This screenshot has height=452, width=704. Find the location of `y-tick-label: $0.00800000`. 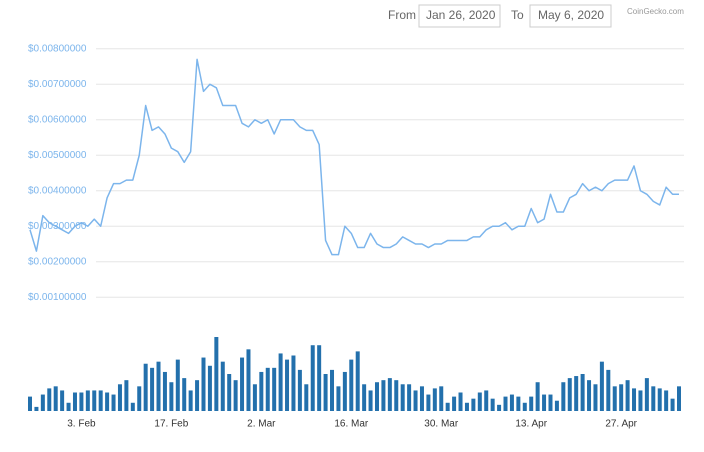

y-tick-label: $0.00800000 is located at coordinates (57, 48).